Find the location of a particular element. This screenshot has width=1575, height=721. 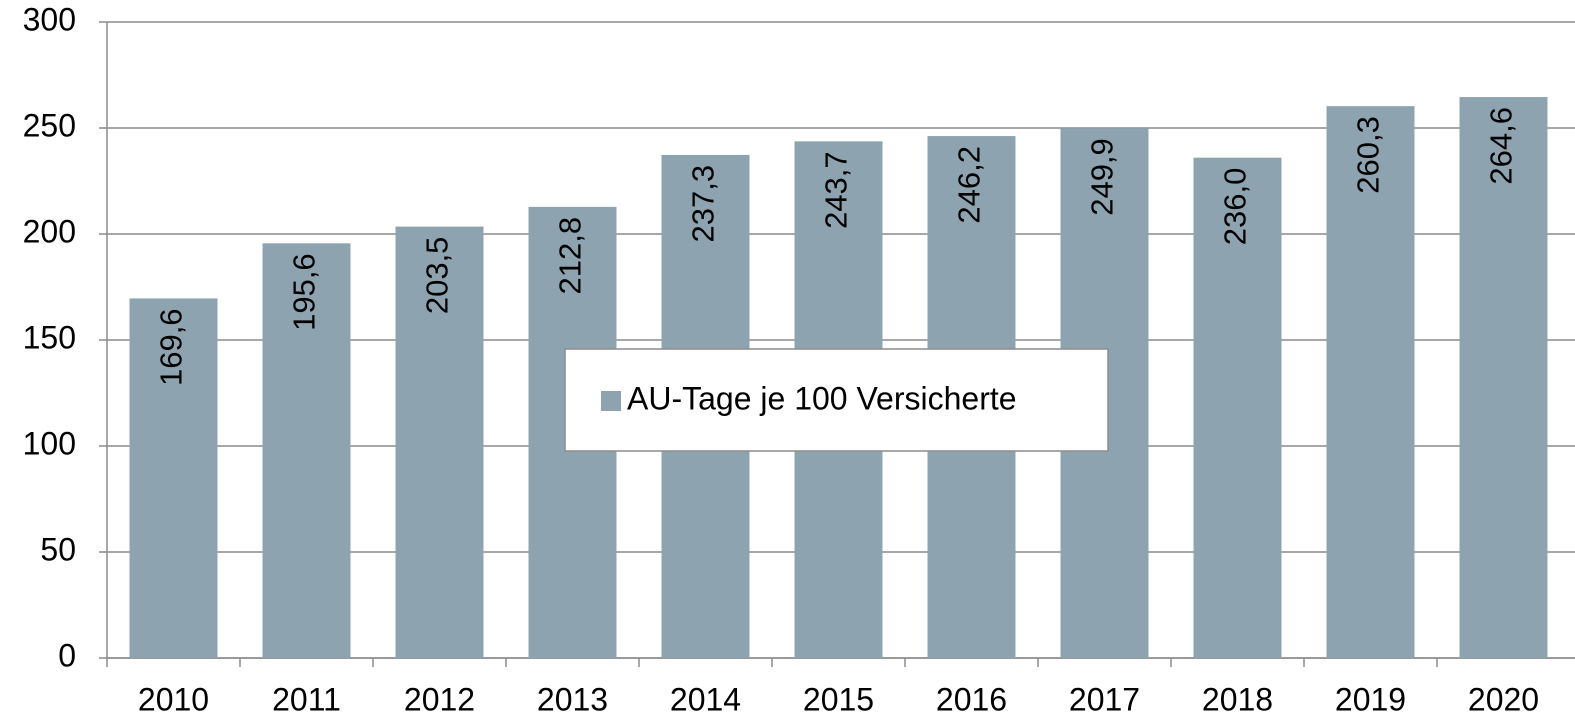

value-label: 212,8 is located at coordinates (570, 256).